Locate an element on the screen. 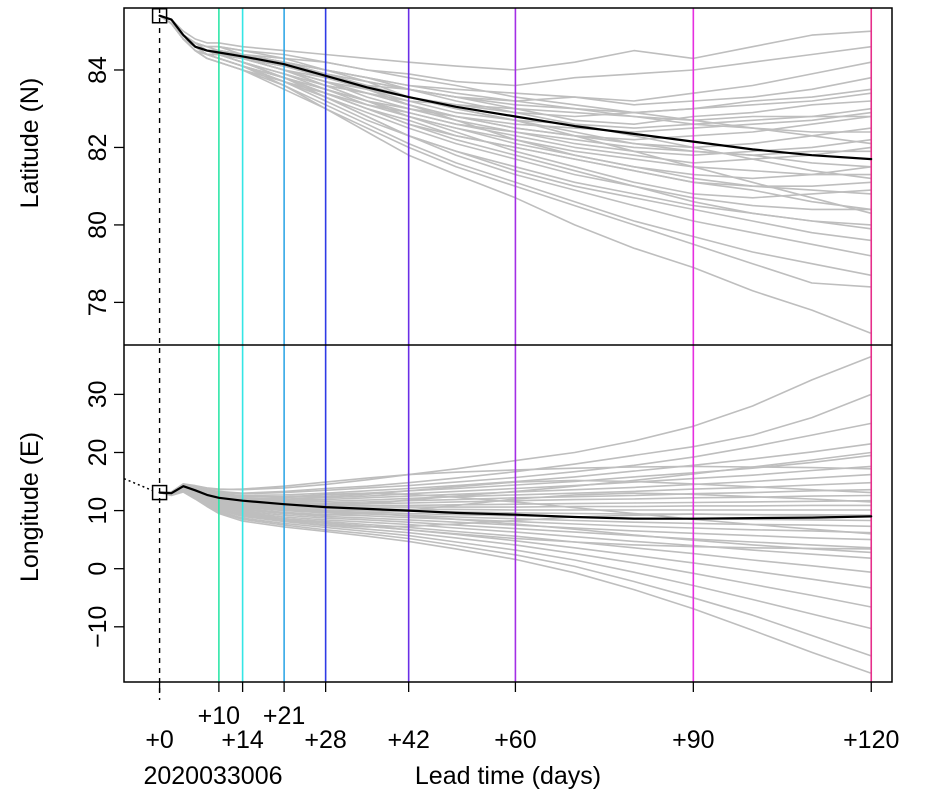  longitude-tick-label-10: 10 is located at coordinates (98, 511).